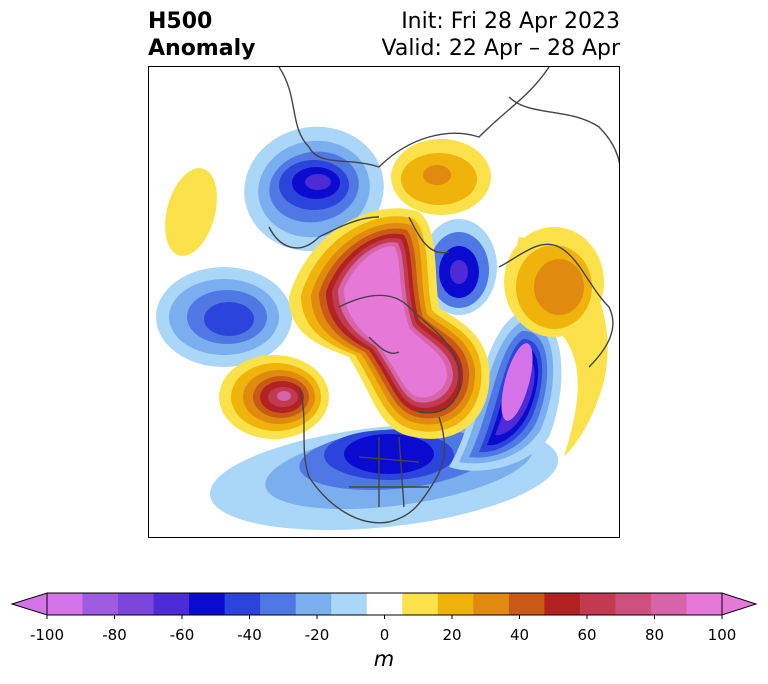 This screenshot has width=768, height=684. Describe the element at coordinates (191, 212) in the screenshot. I see `ridge-far-west` at that location.